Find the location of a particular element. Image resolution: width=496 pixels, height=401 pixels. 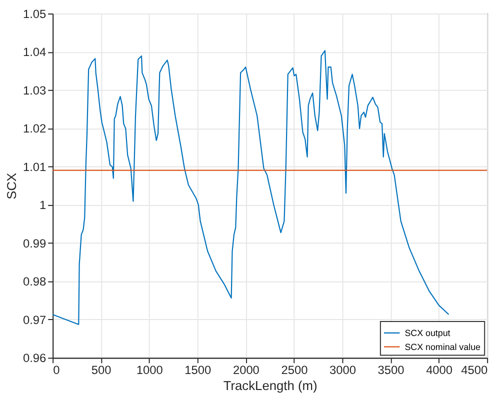

y-tick-label: 0.96 is located at coordinates (34, 358).